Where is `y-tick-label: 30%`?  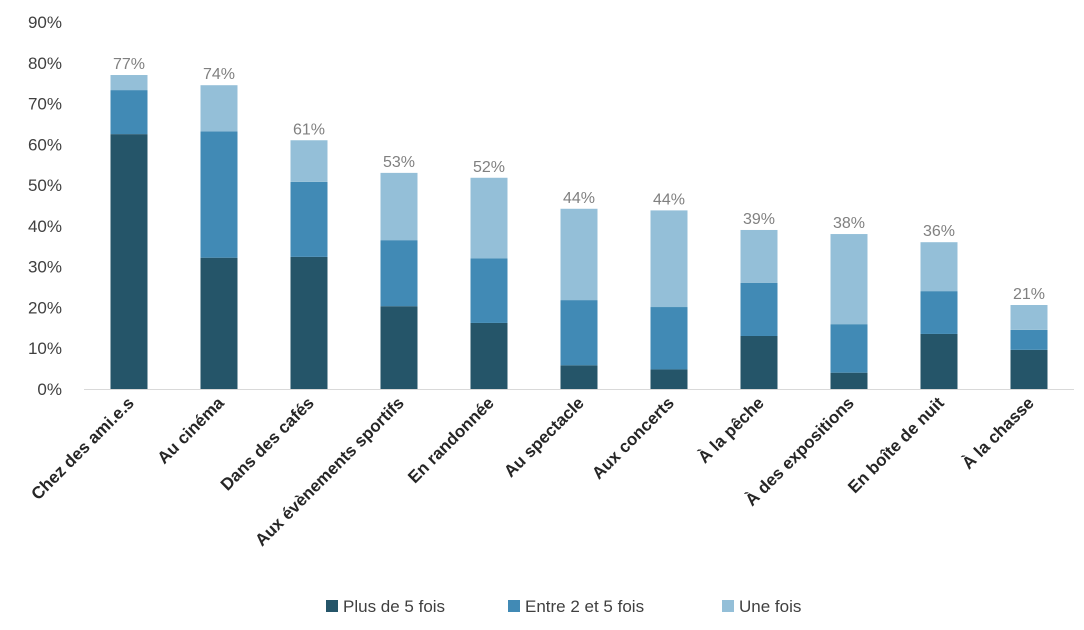
y-tick-label: 30% is located at coordinates (45, 267).